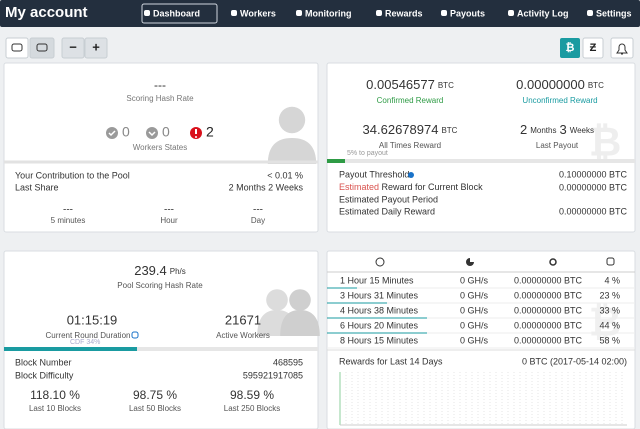 This screenshot has width=640, height=429. I want to click on amount: 0.00546577 BTC, so click(410, 84).